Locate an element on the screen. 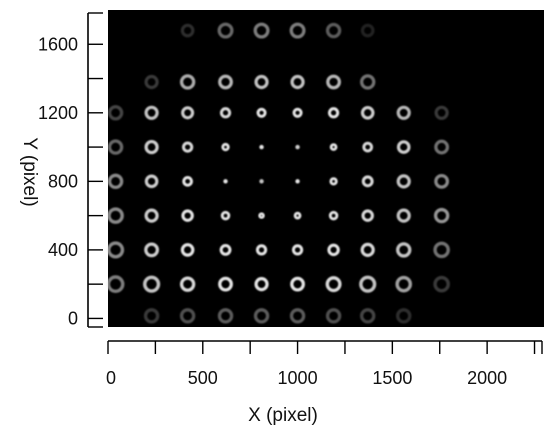 The width and height of the screenshot is (550, 435). x-tick-label: 2000 is located at coordinates (487, 378).